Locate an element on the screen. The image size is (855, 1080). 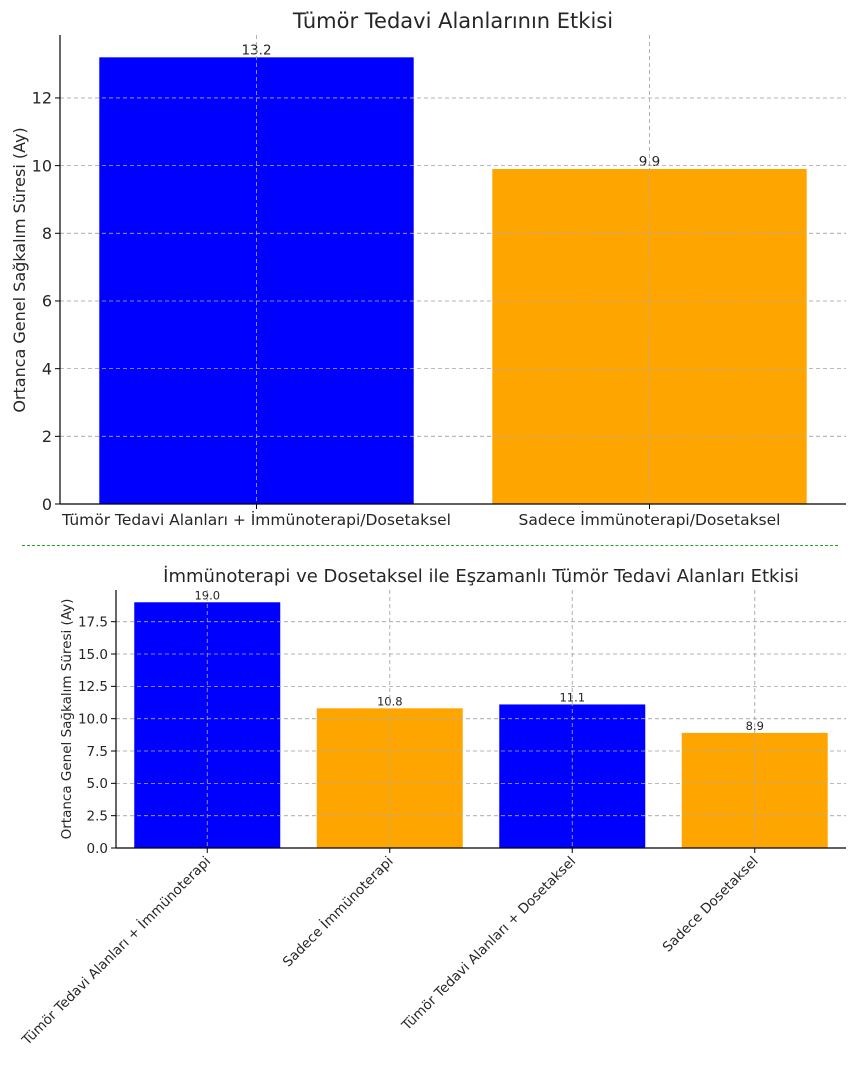
x-tick-label: Tümör Tedavi Alanları + İmmünoterapi is located at coordinates (115, 950).